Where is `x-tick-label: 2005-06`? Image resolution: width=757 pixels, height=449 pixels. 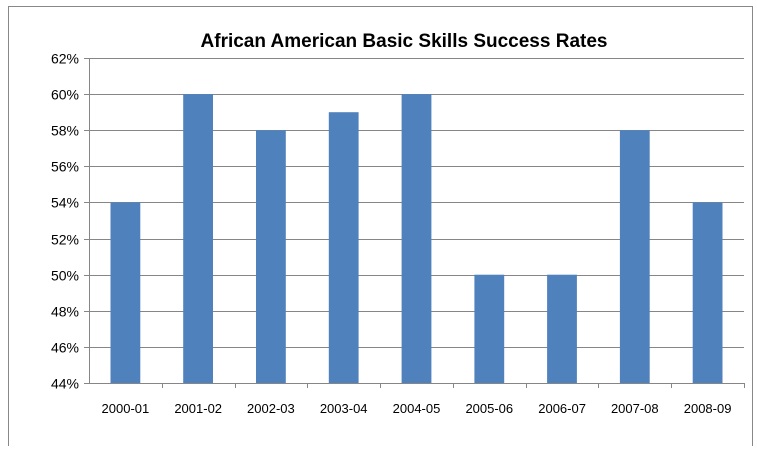
x-tick-label: 2005-06 is located at coordinates (489, 408).